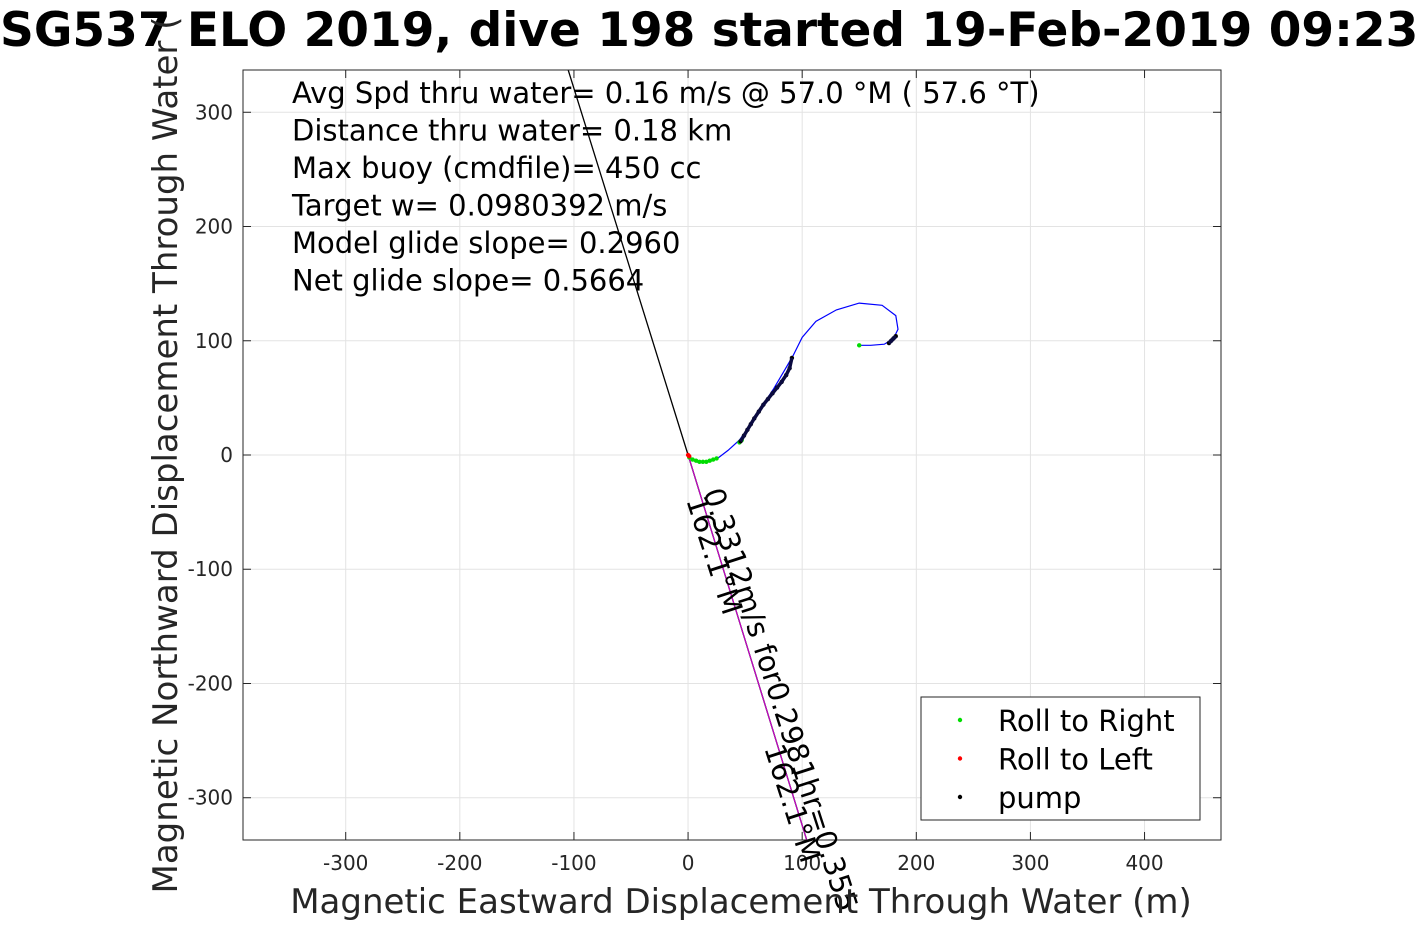 Image resolution: width=1417 pixels, height=945 pixels. Describe the element at coordinates (226, 455) in the screenshot. I see `y-tick-label: 0` at that location.